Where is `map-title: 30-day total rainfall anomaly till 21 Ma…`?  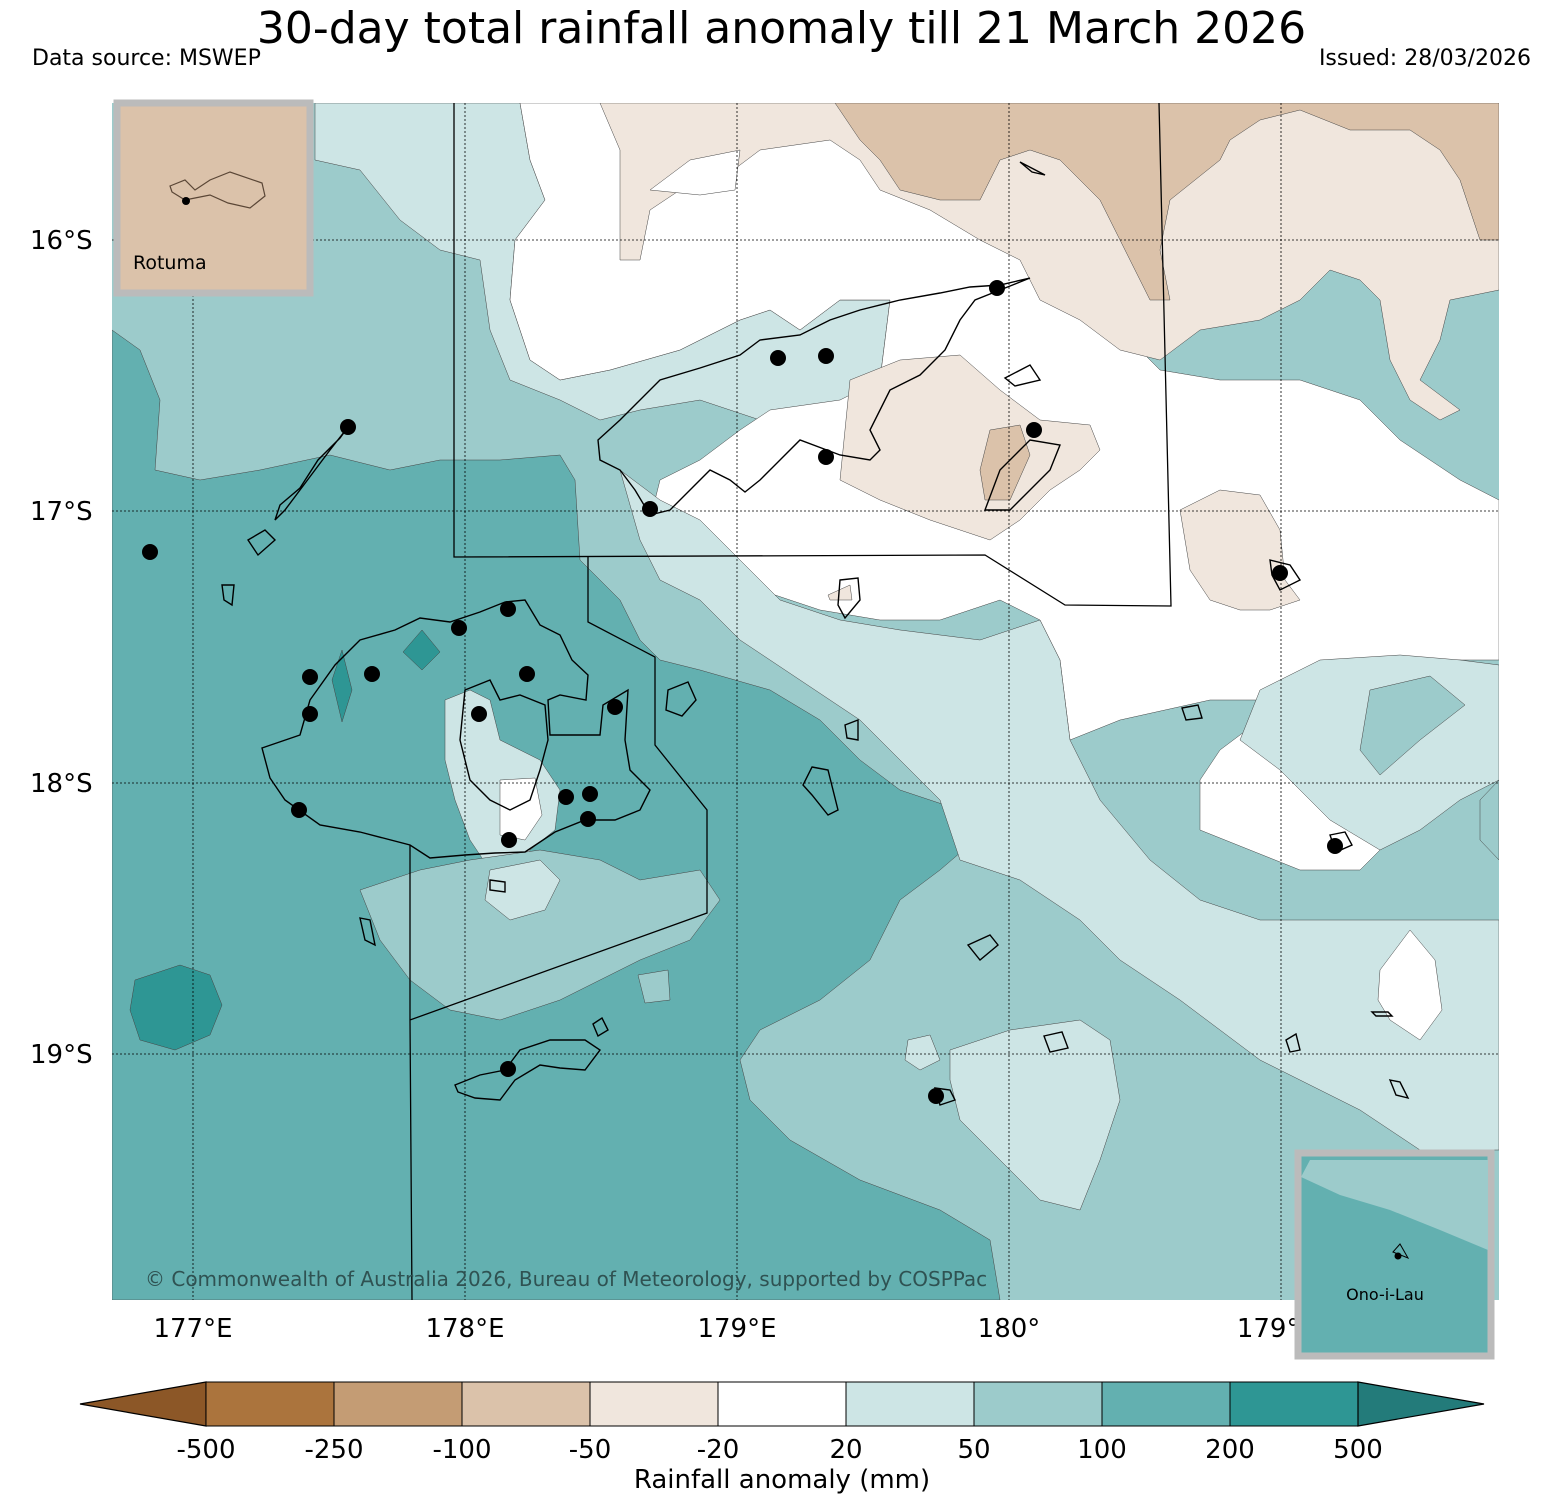
map-title: 30-day total rainfall anomaly till 21 Ma… is located at coordinates (781, 28).